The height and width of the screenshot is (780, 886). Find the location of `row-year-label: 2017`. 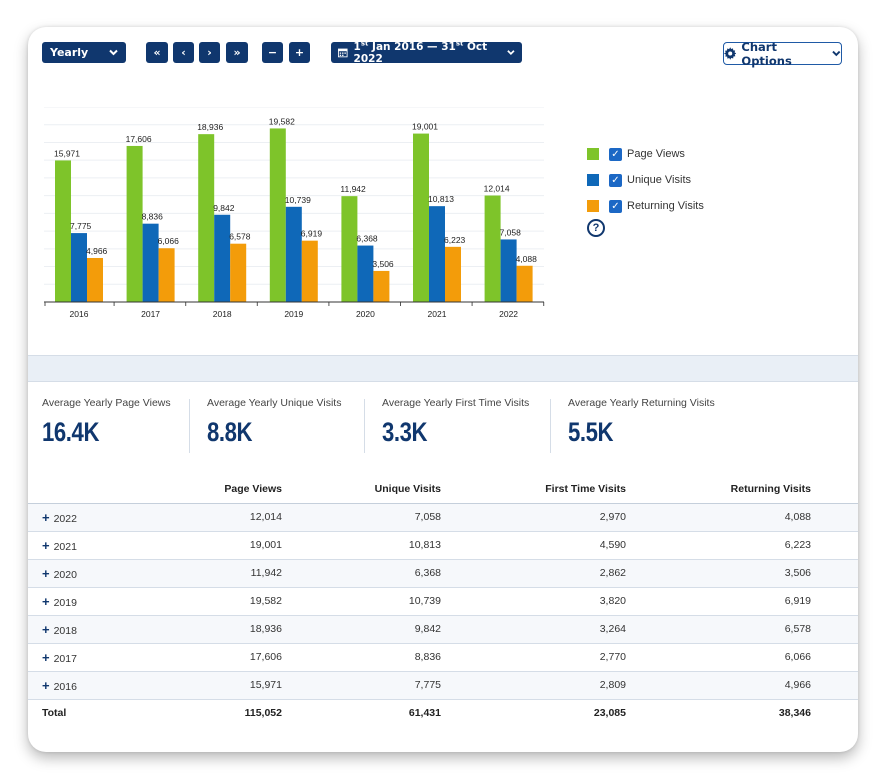

row-year-label: 2017 is located at coordinates (65, 658).